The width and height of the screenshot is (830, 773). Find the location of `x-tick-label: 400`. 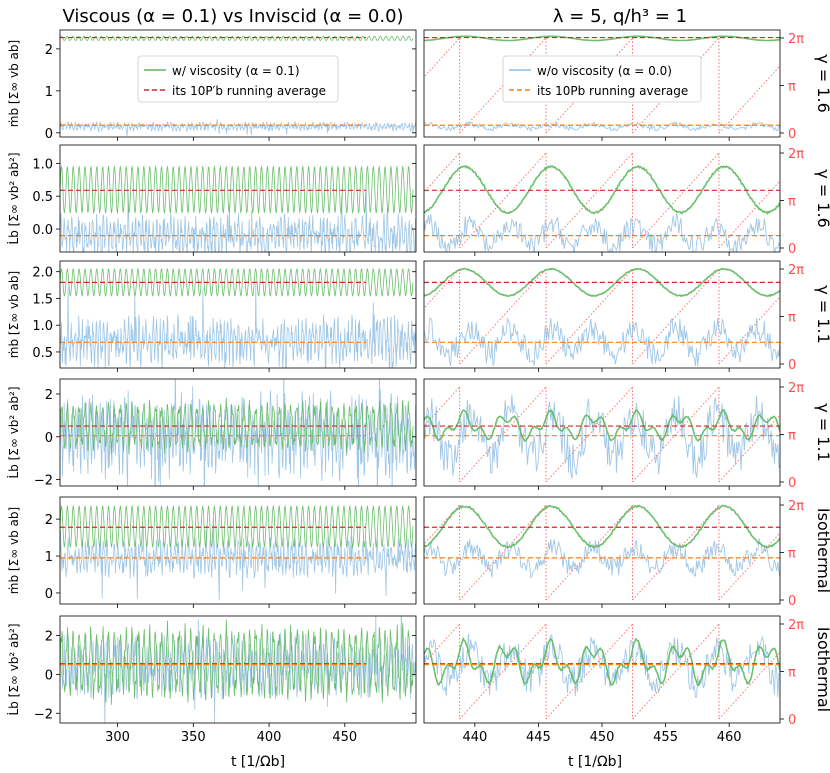

x-tick-label: 400 is located at coordinates (269, 737).